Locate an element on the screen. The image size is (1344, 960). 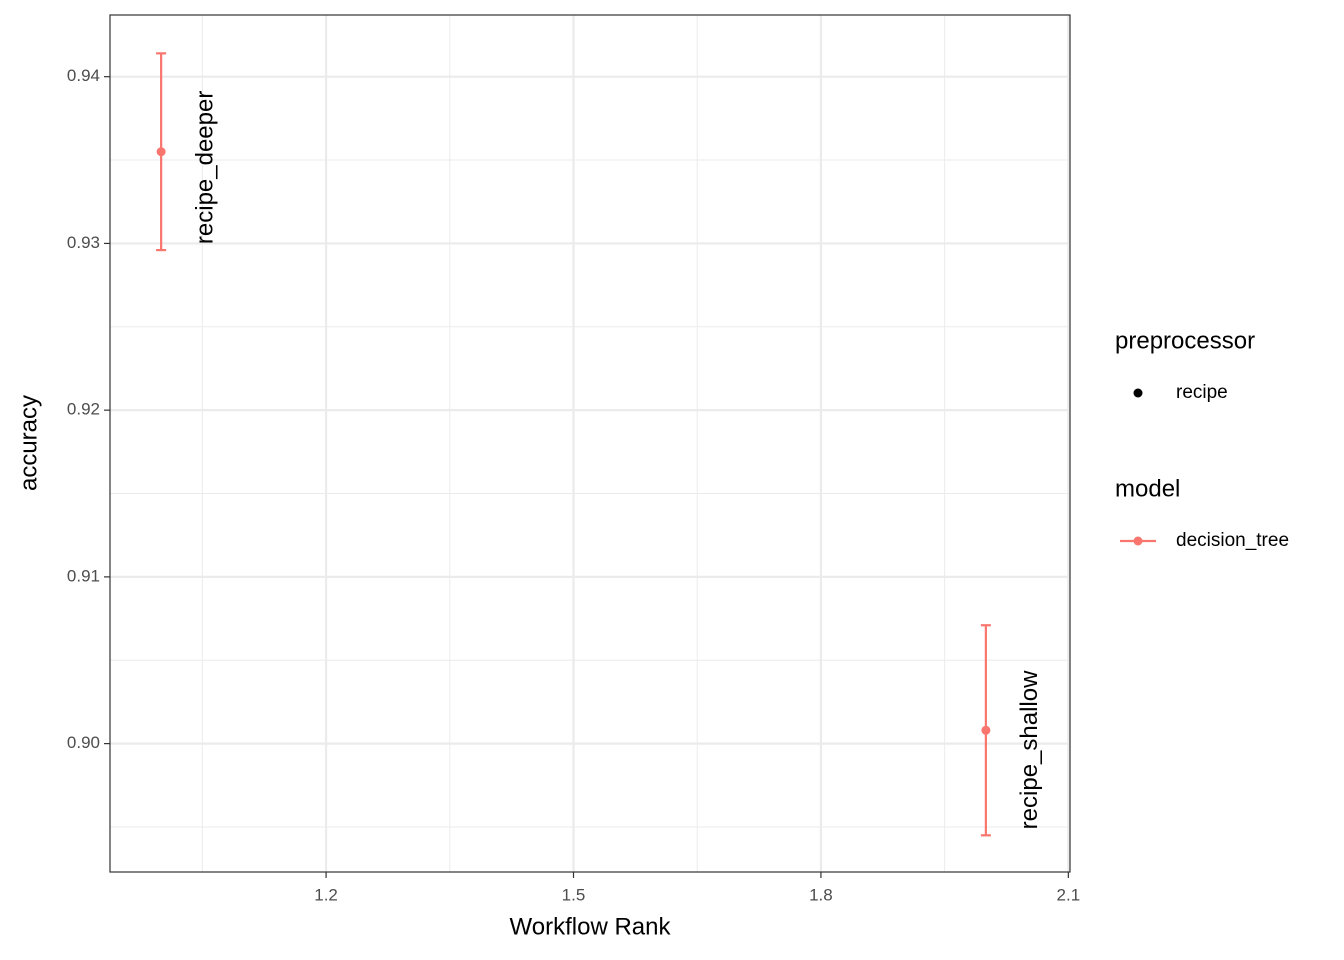
legend-label: decision_tree is located at coordinates (1232, 540).